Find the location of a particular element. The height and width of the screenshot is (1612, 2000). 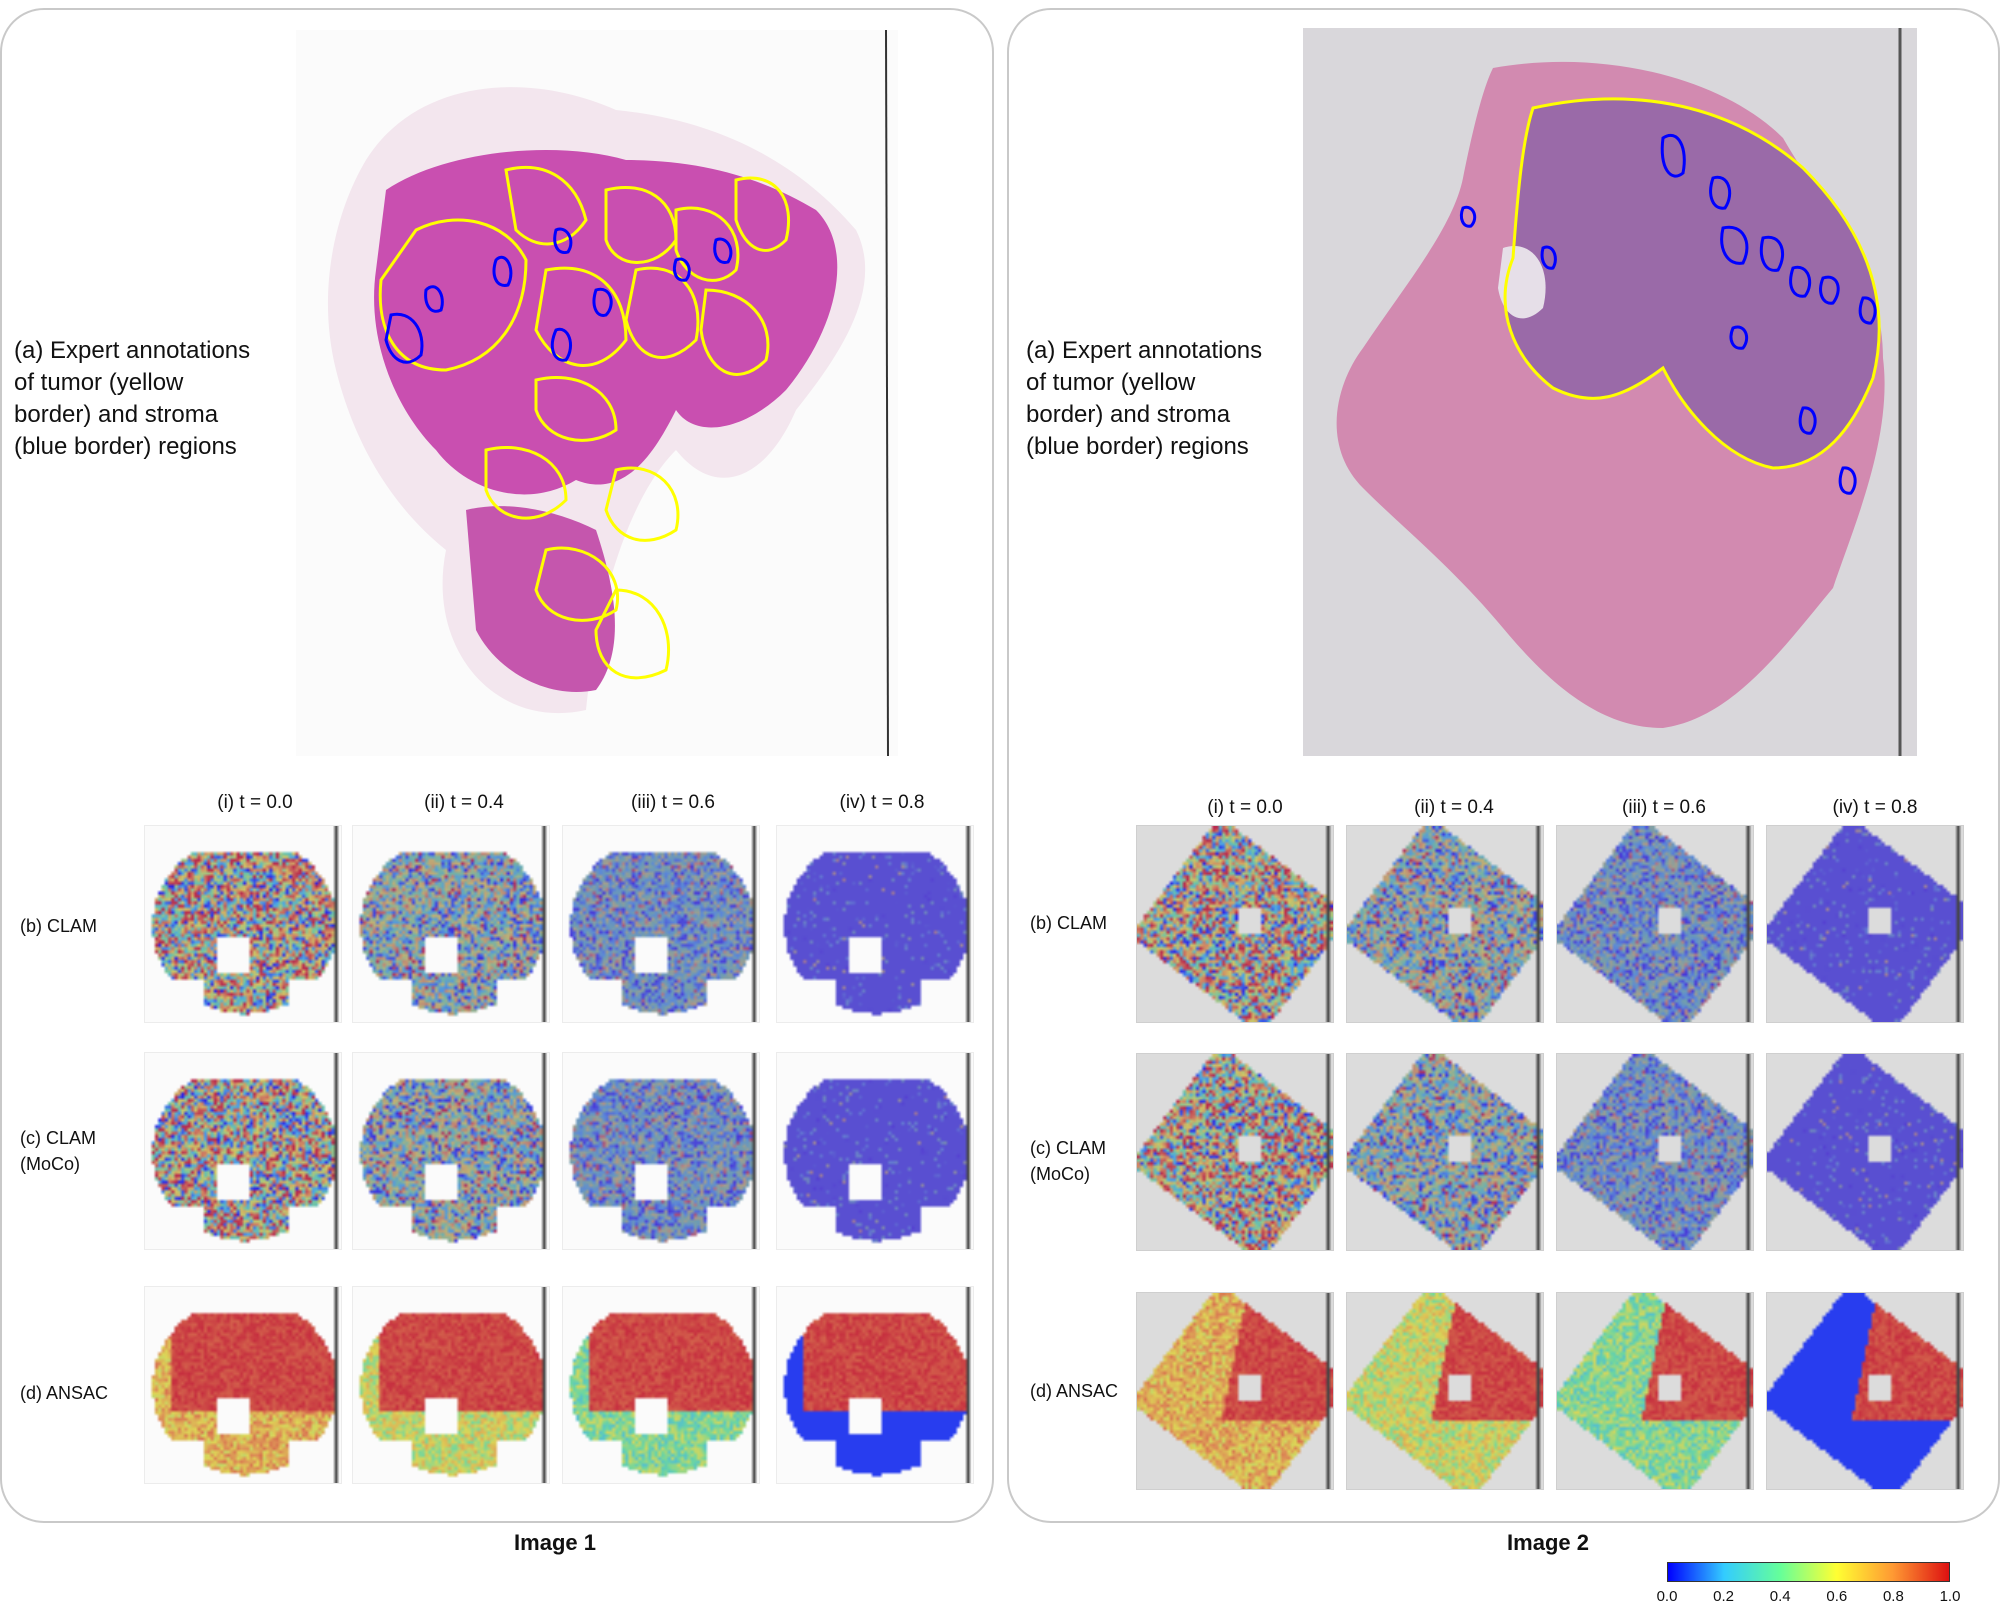

row-label-2-1: (c) CLAM (MoCo) is located at coordinates (1068, 1161).